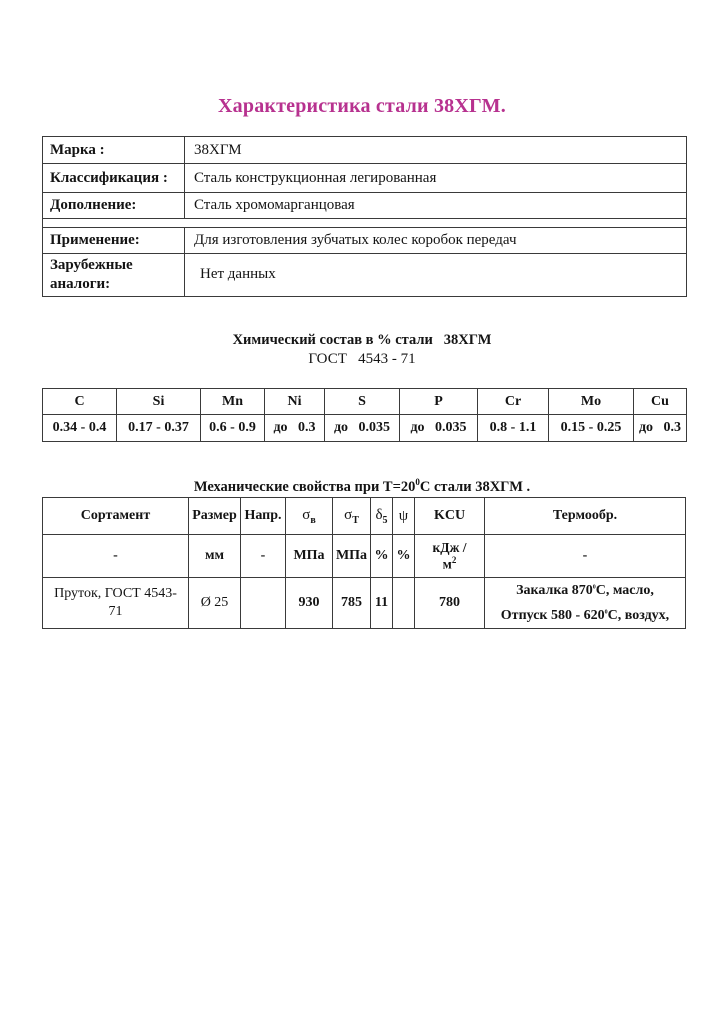 The width and height of the screenshot is (724, 1024). Describe the element at coordinates (355, 520) in the screenshot. I see `sigma-t-subscript: Т` at that location.